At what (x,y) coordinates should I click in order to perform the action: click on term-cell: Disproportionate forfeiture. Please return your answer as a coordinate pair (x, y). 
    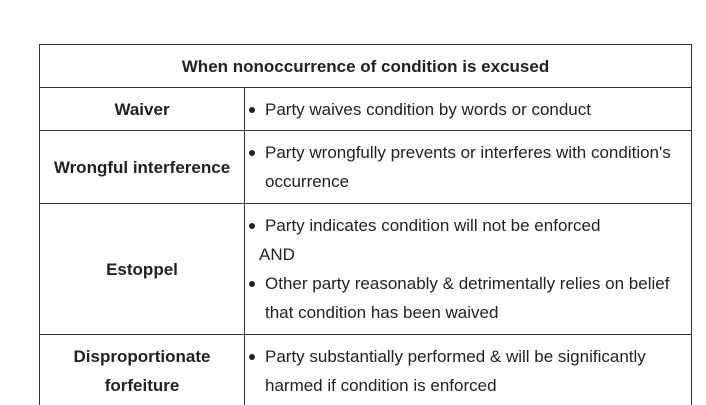
    Looking at the image, I should click on (142, 369).